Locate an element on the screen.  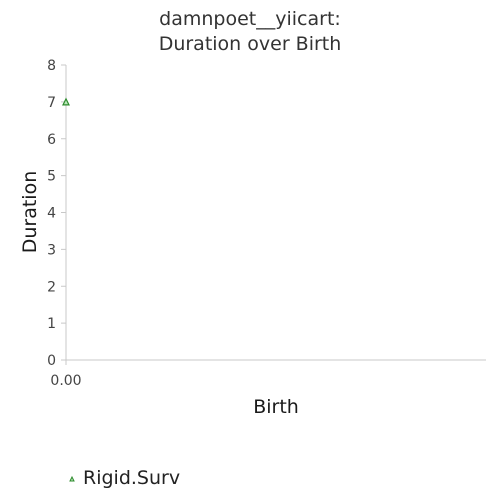
legend: Rigid.Surv is located at coordinates (124, 478).